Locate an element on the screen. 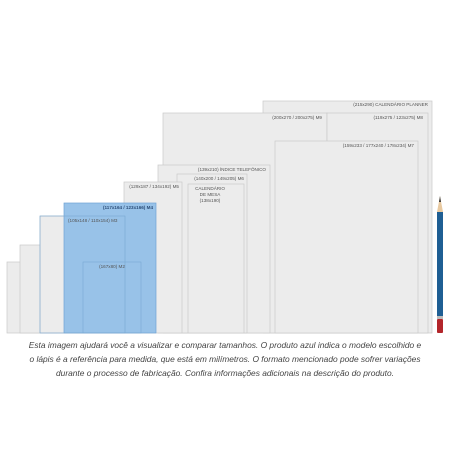 This screenshot has width=450, height=450. size-label: (138x190) is located at coordinates (210, 200).